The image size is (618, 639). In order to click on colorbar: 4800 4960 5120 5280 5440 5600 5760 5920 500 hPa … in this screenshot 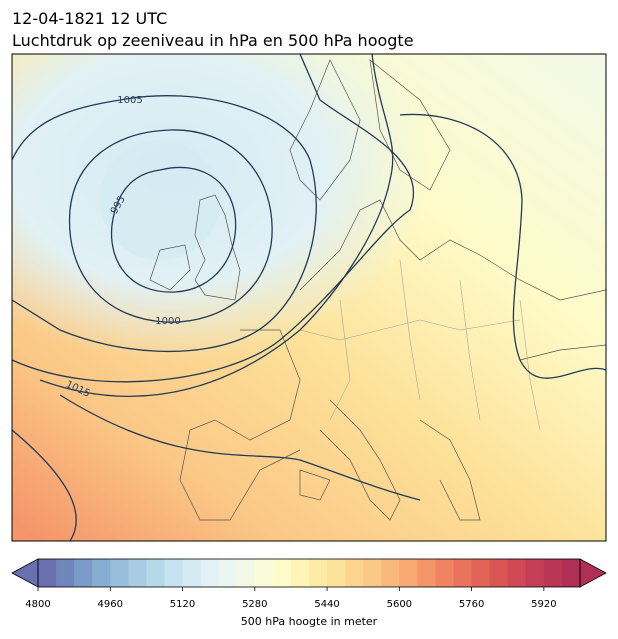, I will do `click(309, 593)`.